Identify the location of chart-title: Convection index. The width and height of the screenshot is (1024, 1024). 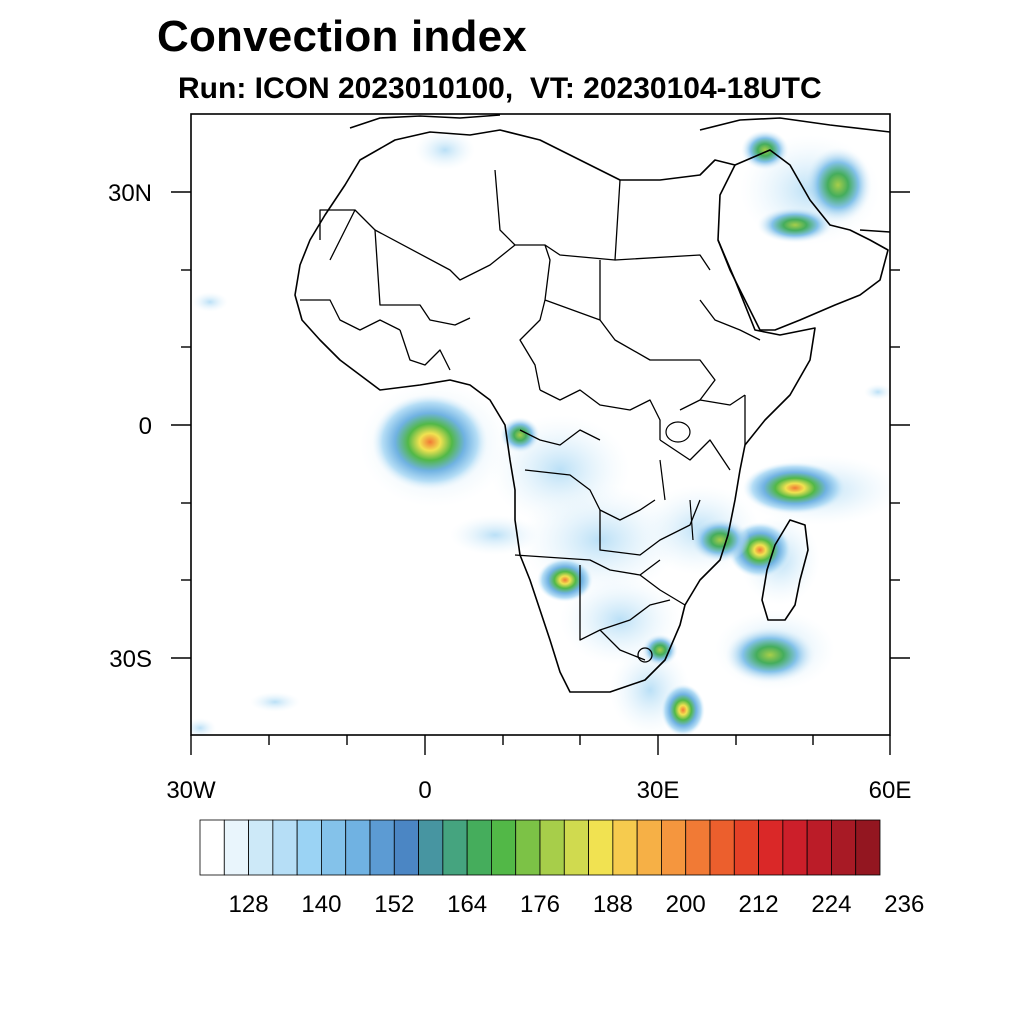
(342, 36).